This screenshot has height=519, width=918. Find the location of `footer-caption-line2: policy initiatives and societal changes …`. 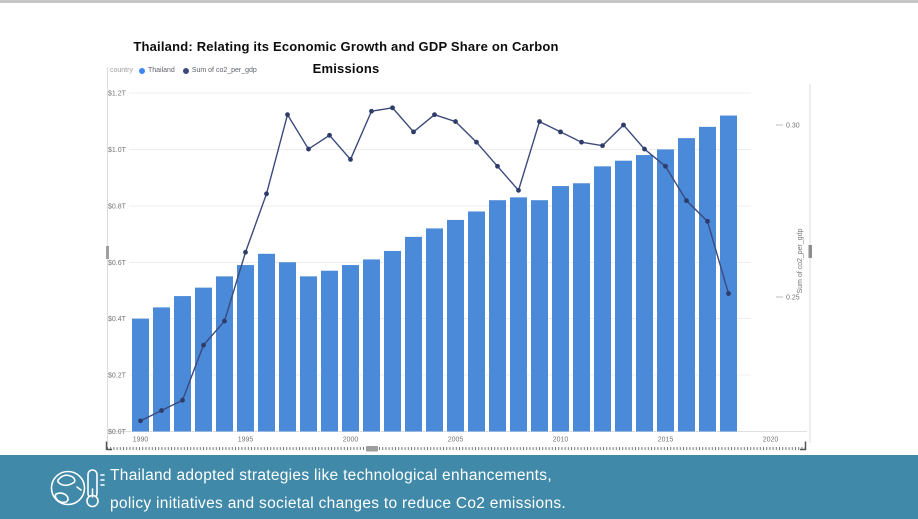

footer-caption-line2: policy initiatives and societal changes … is located at coordinates (338, 503).